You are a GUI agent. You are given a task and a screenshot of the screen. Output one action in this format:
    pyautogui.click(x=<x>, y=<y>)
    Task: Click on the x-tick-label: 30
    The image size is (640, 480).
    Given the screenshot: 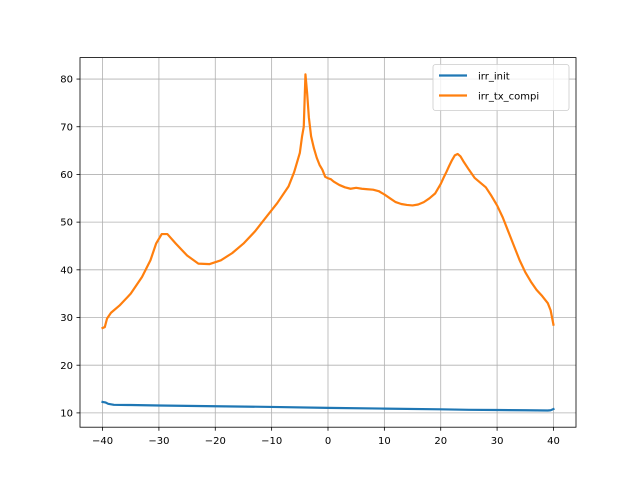 What is the action you would take?
    pyautogui.click(x=497, y=441)
    